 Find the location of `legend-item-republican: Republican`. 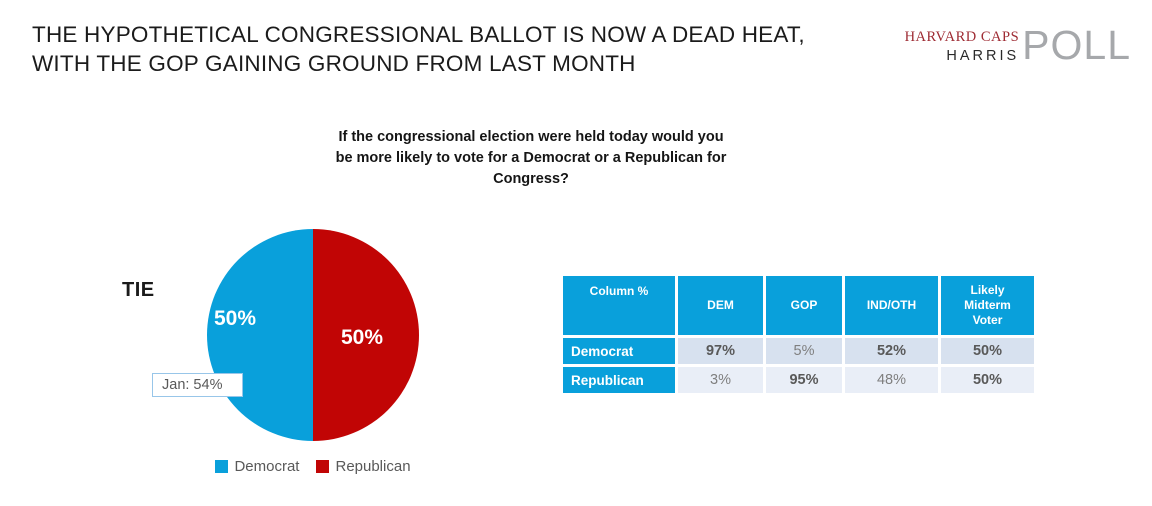

legend-item-republican: Republican is located at coordinates (363, 466).